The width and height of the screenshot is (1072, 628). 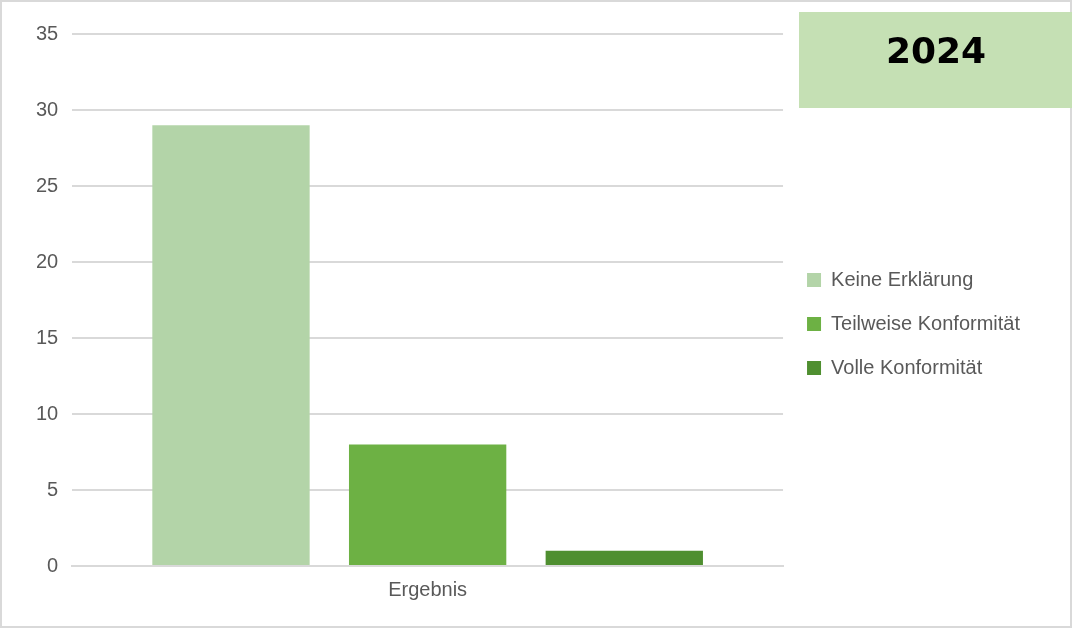 I want to click on y-tick-label: 20, so click(x=47, y=260).